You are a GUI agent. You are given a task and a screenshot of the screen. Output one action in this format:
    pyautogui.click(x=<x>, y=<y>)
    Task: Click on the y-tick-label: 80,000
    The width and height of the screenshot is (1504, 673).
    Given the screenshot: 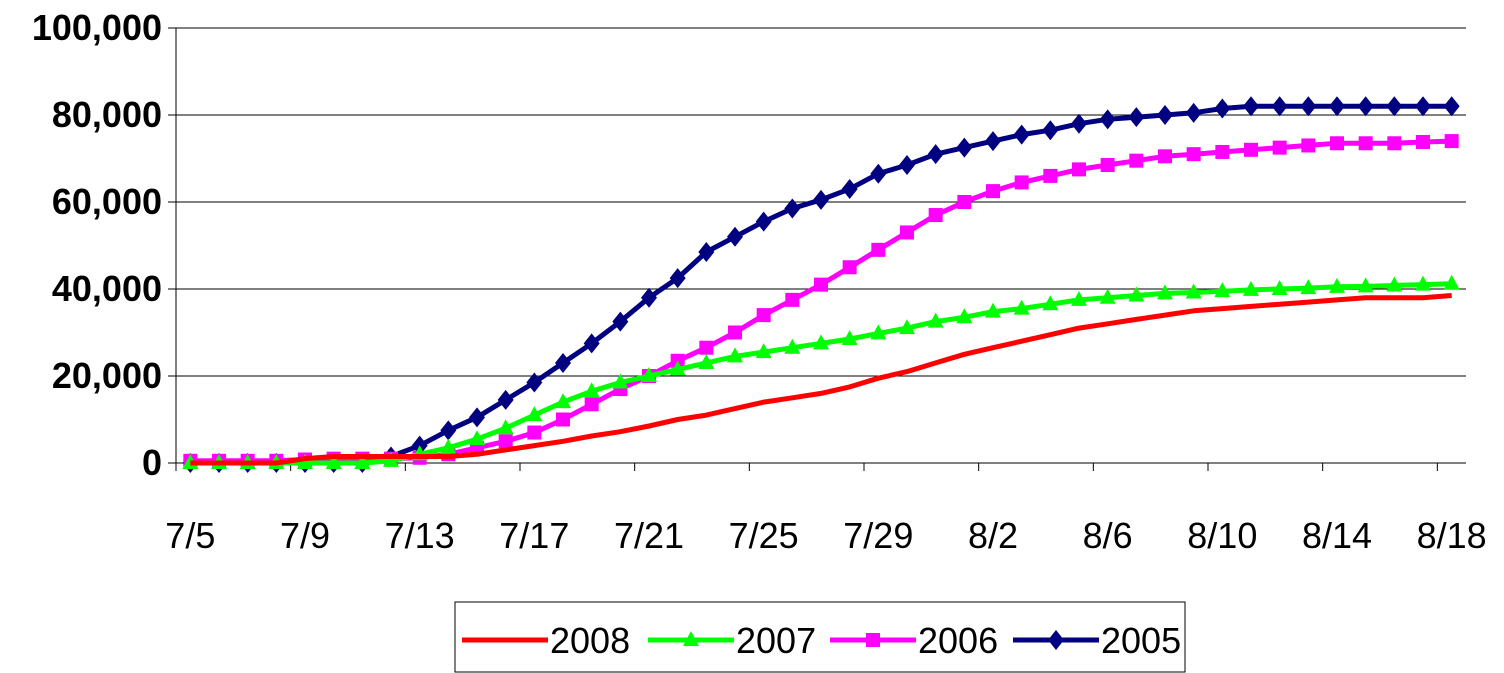 What is the action you would take?
    pyautogui.click(x=107, y=114)
    